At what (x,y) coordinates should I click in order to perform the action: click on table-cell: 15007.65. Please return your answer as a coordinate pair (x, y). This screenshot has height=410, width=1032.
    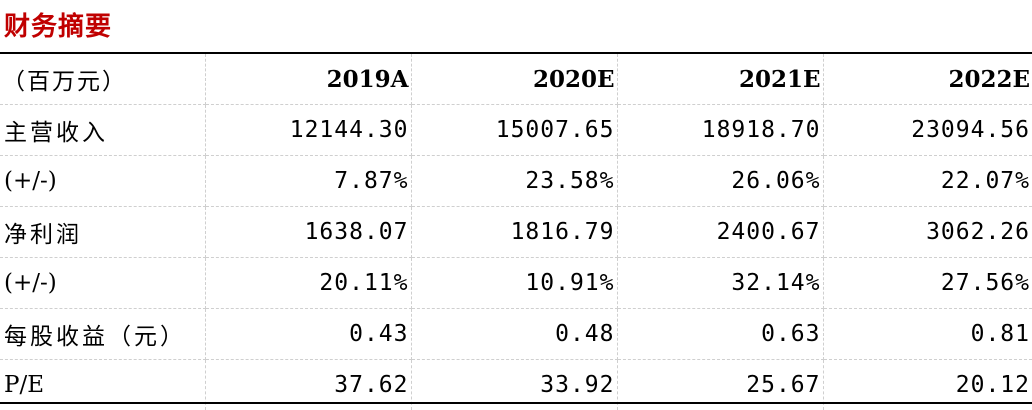
    Looking at the image, I should click on (514, 130).